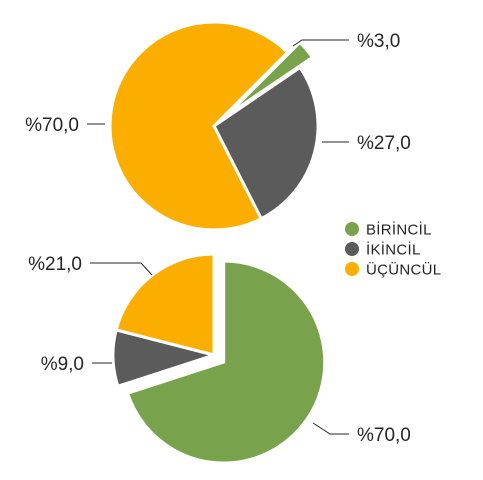  I want to click on chart-legend: BİRİNCİL İKİNCİL ÜÇÜNCÜL, so click(393, 250).